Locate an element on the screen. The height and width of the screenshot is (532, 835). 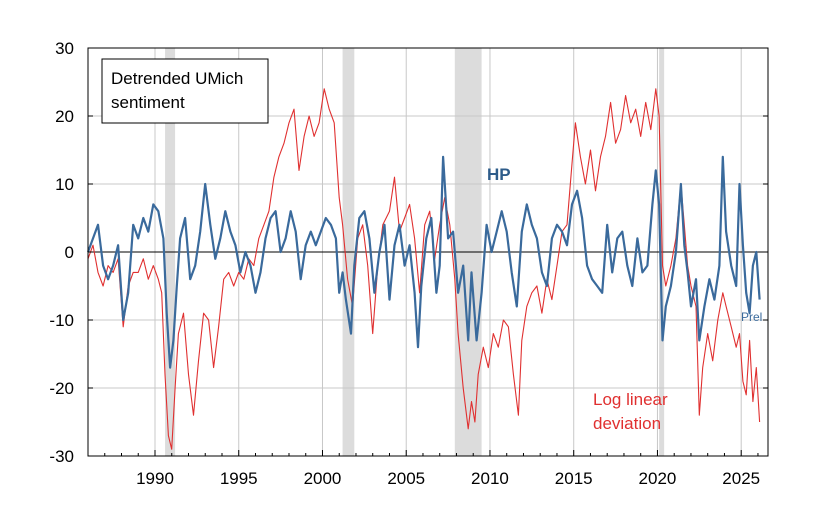
prel-label: Prel is located at coordinates (751, 317).